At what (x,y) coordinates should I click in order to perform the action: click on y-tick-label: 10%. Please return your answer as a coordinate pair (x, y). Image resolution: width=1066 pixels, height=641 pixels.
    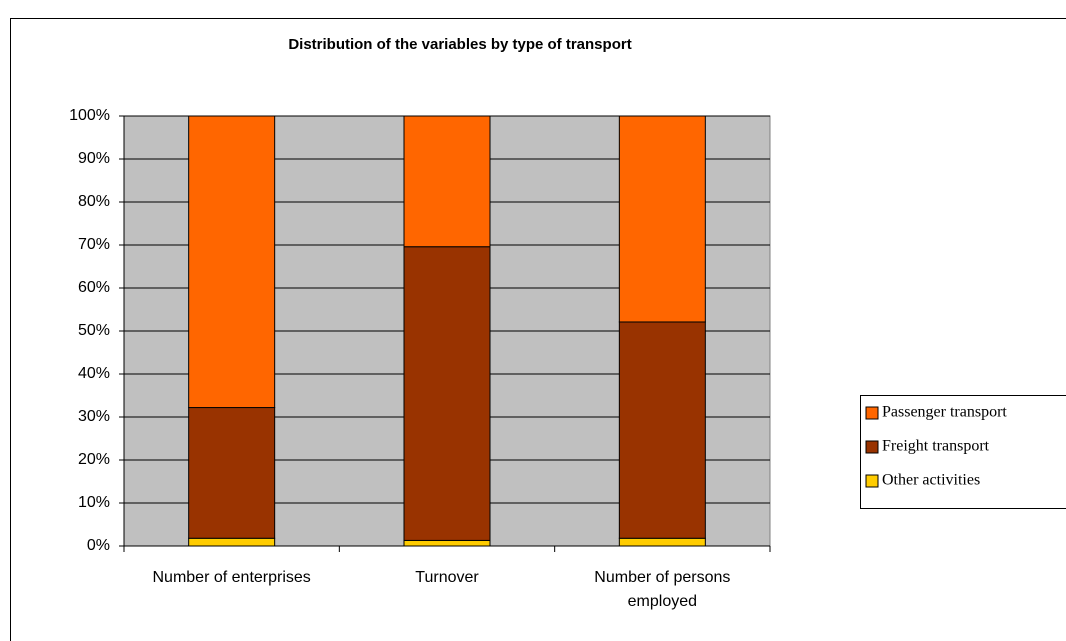
    Looking at the image, I should click on (94, 502).